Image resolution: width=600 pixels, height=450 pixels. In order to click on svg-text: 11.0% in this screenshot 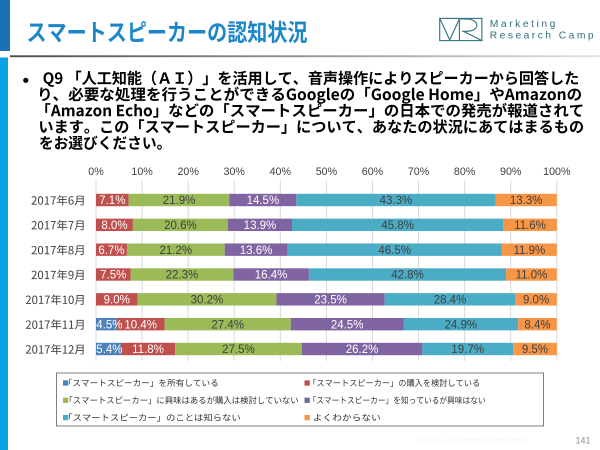, I will do `click(532, 276)`.